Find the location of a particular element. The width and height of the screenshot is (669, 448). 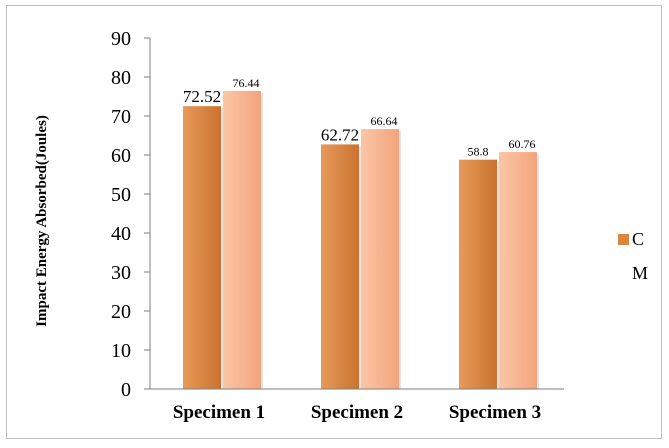

data-label: 58.8 is located at coordinates (478, 152).